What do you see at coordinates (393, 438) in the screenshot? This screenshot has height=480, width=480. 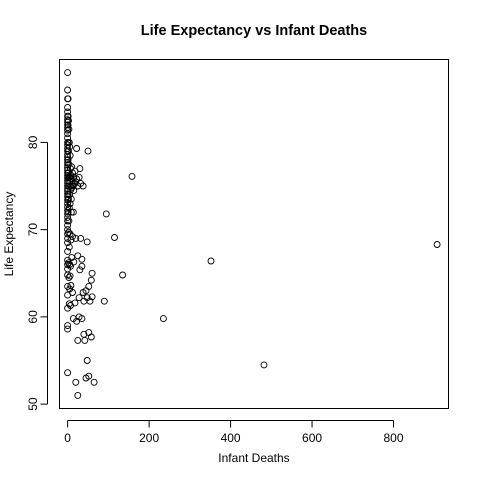 I see `x-tick-label: 800` at bounding box center [393, 438].